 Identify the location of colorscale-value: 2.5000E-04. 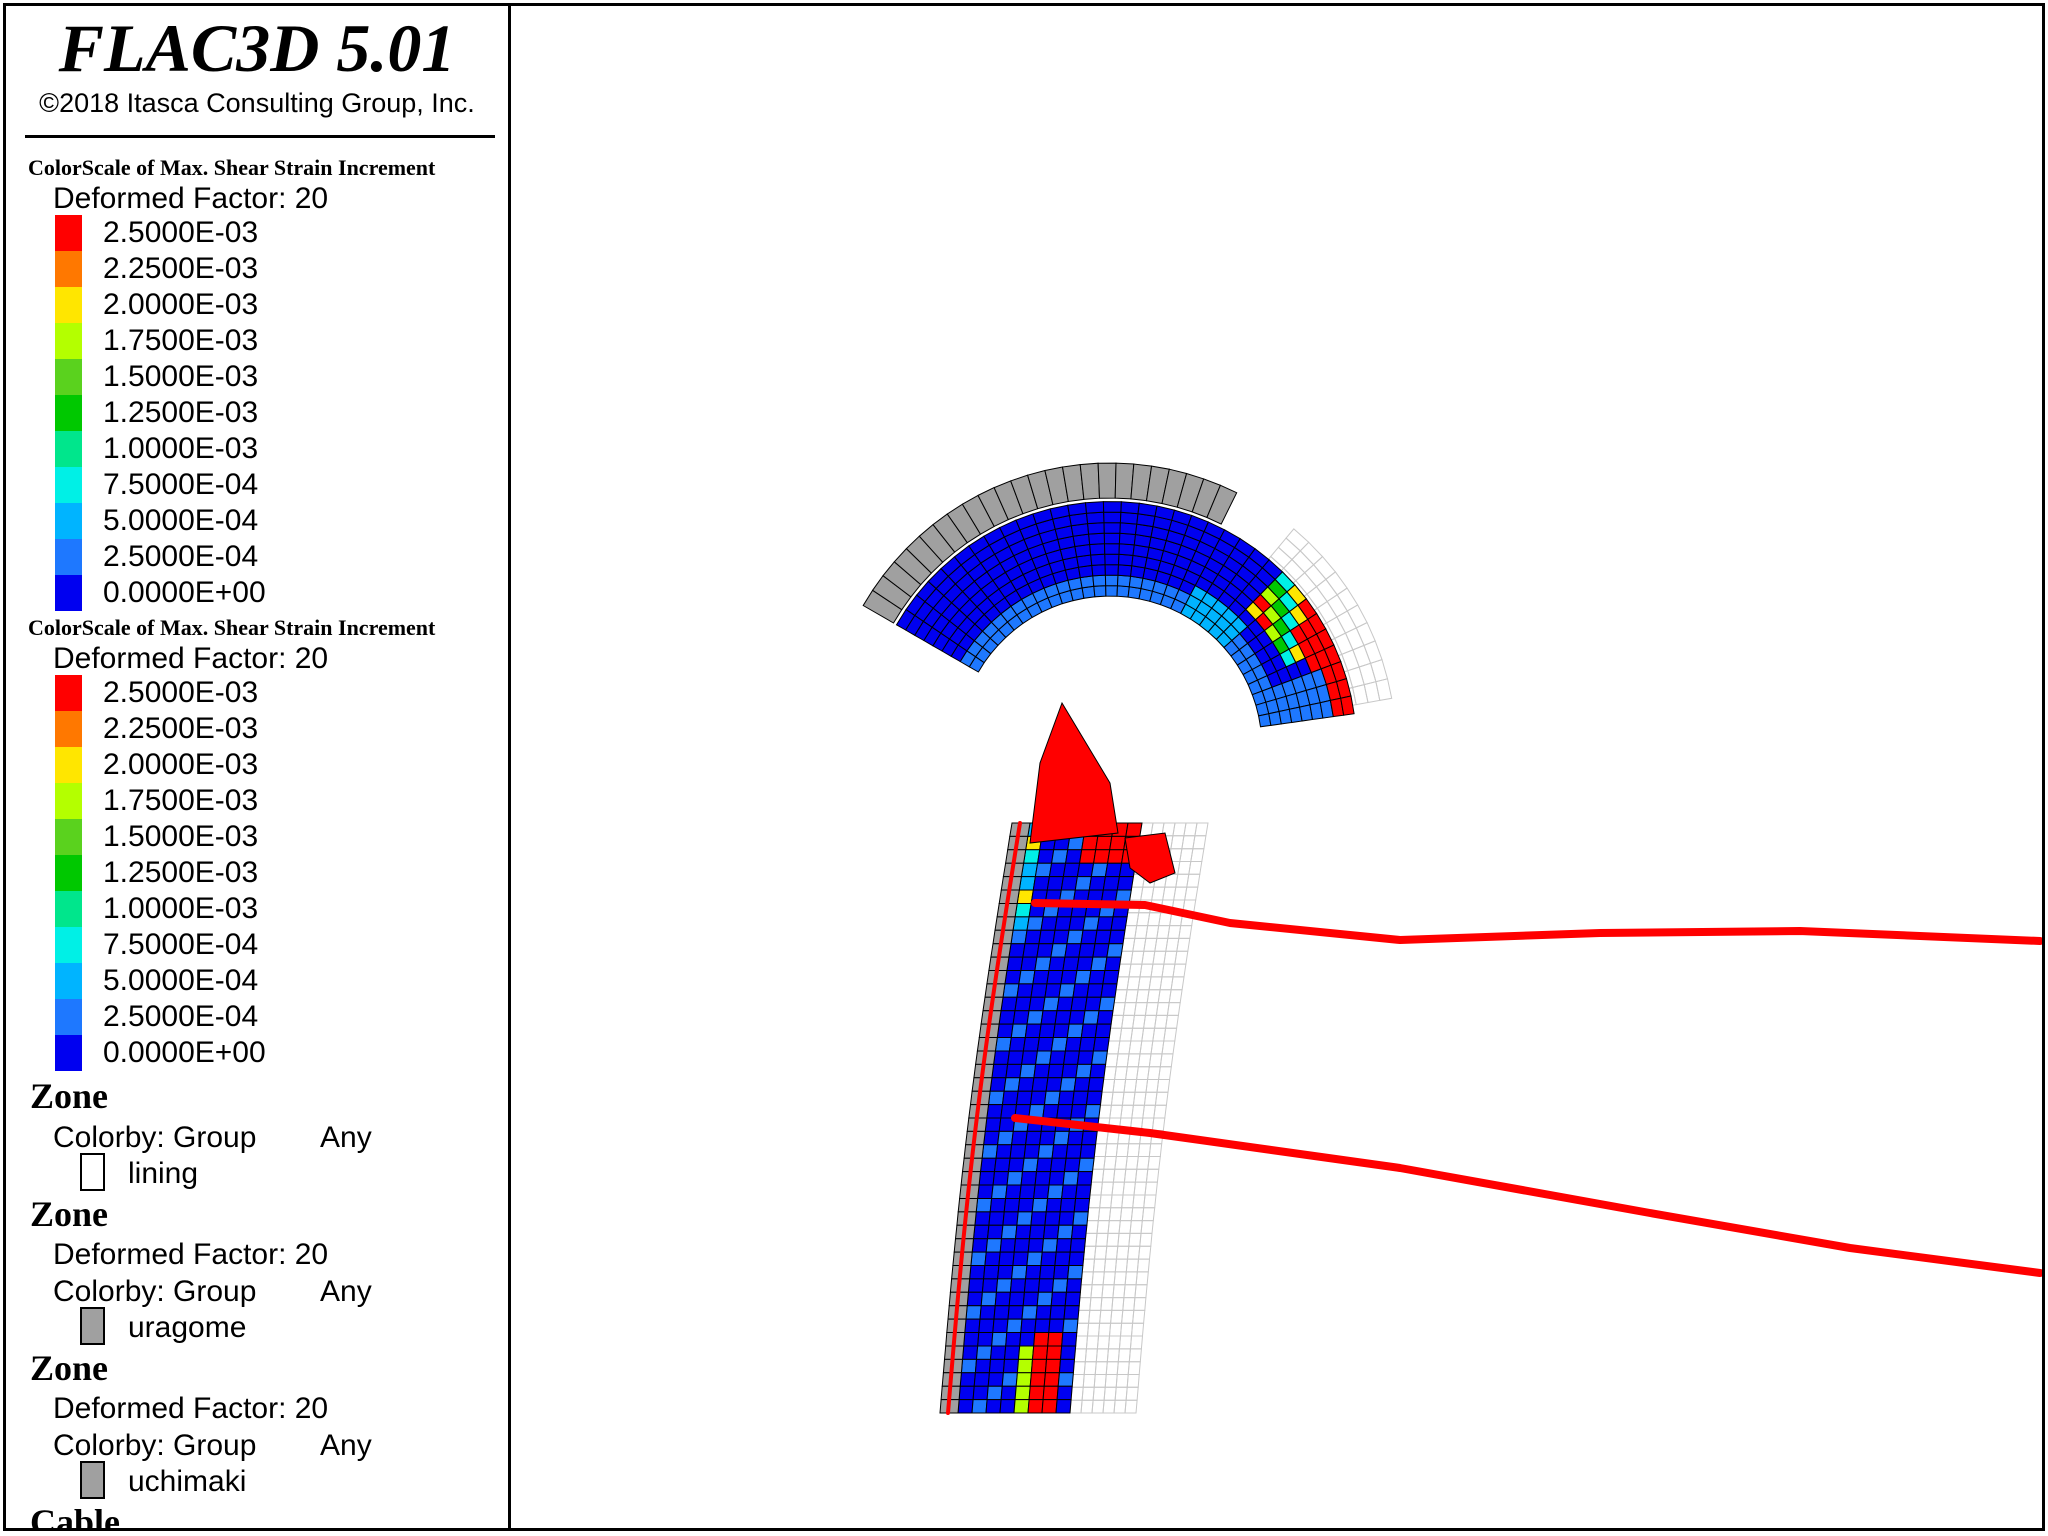
(181, 556).